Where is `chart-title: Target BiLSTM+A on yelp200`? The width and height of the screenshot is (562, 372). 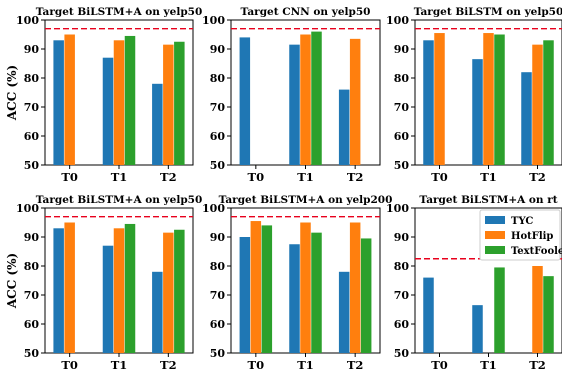
chart-title: Target BiLSTM+A on yelp200 is located at coordinates (306, 200).